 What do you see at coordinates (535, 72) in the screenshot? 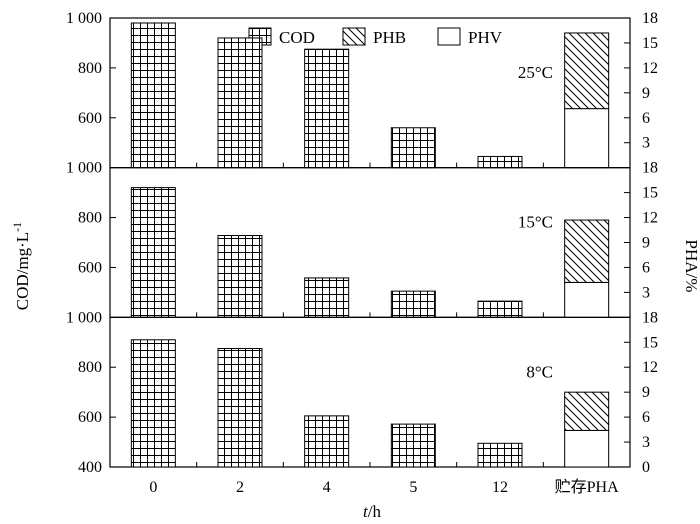
I see `panel-temperature-label: 25°C` at bounding box center [535, 72].